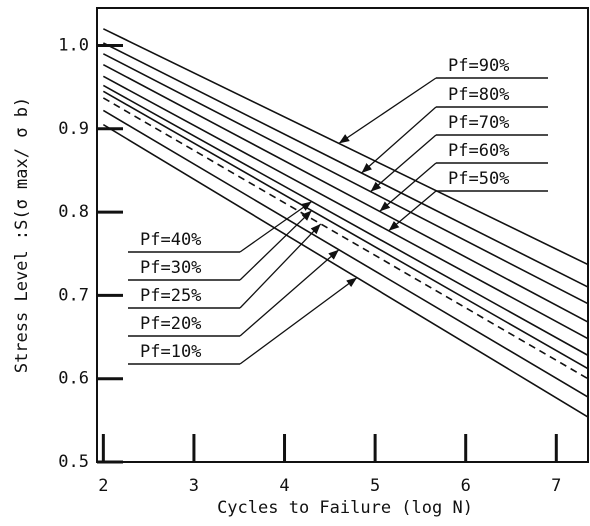  What do you see at coordinates (194, 486) in the screenshot?
I see `x-tick-label: 3` at bounding box center [194, 486].